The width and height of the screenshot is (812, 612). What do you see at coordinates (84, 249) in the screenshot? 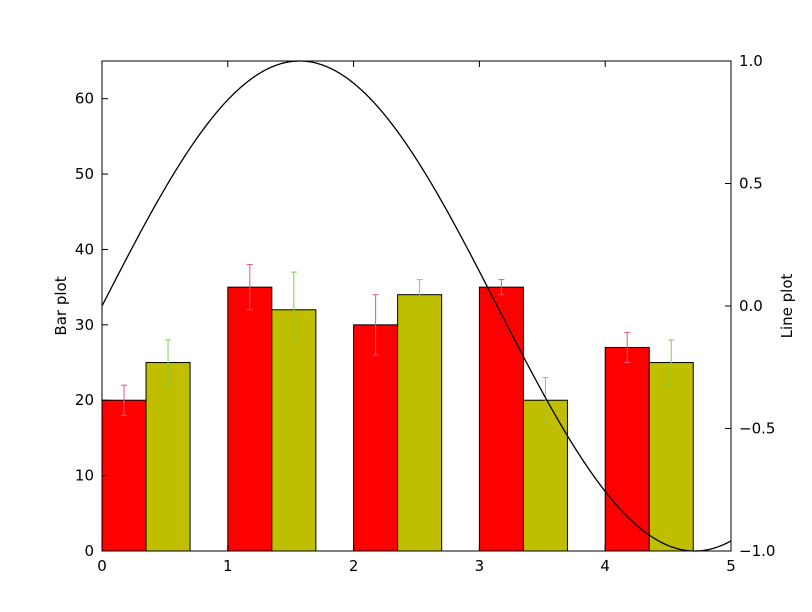
I see `left-y-tick-label: 40` at bounding box center [84, 249].